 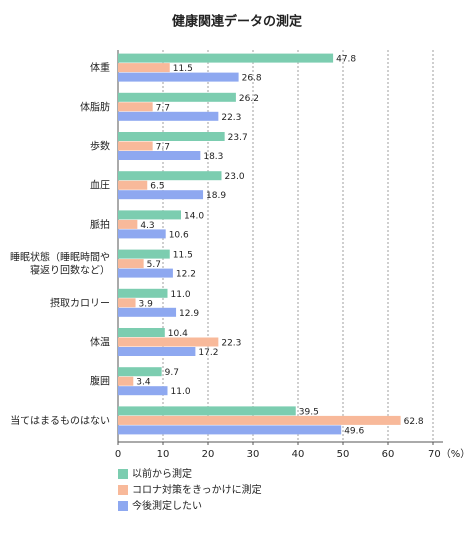 I want to click on x-tick-label: 10, so click(x=163, y=454).